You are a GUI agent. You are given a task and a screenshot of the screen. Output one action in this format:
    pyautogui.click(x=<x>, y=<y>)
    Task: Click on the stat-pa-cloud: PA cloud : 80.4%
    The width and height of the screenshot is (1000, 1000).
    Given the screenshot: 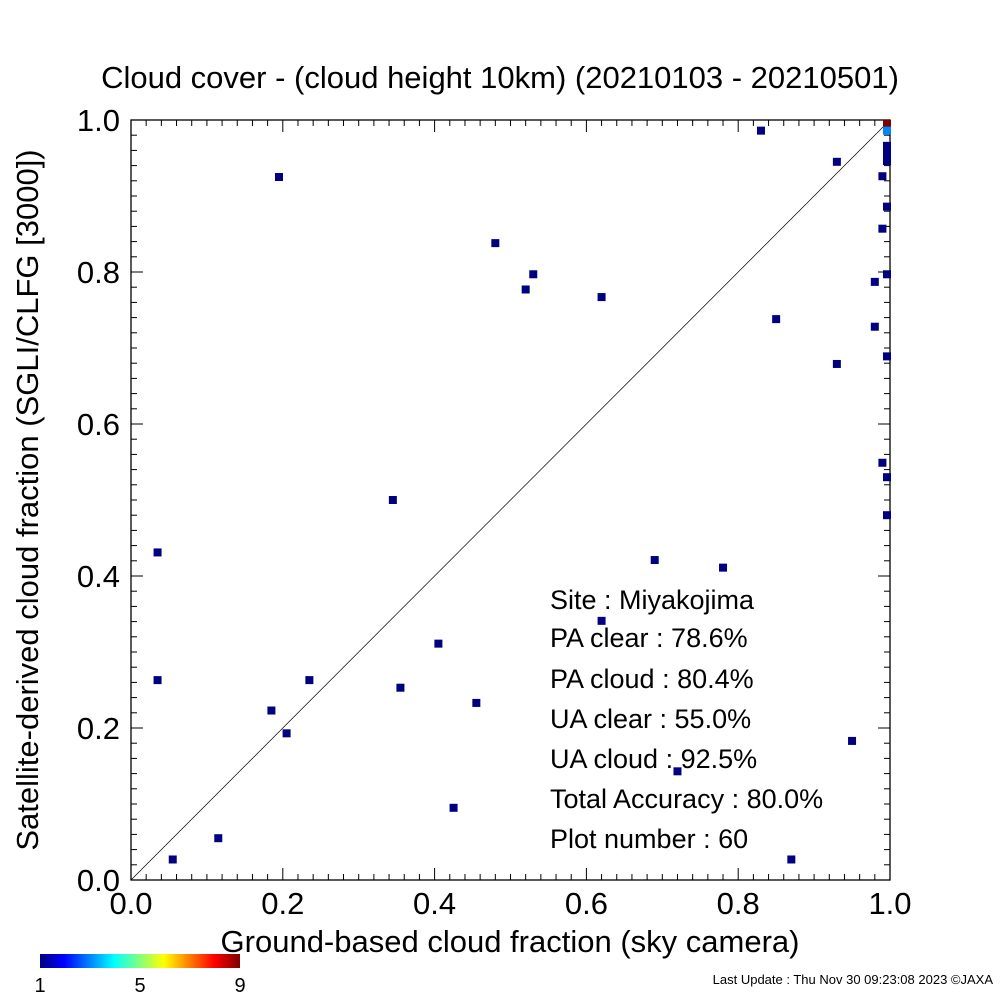 What is the action you would take?
    pyautogui.click(x=652, y=679)
    